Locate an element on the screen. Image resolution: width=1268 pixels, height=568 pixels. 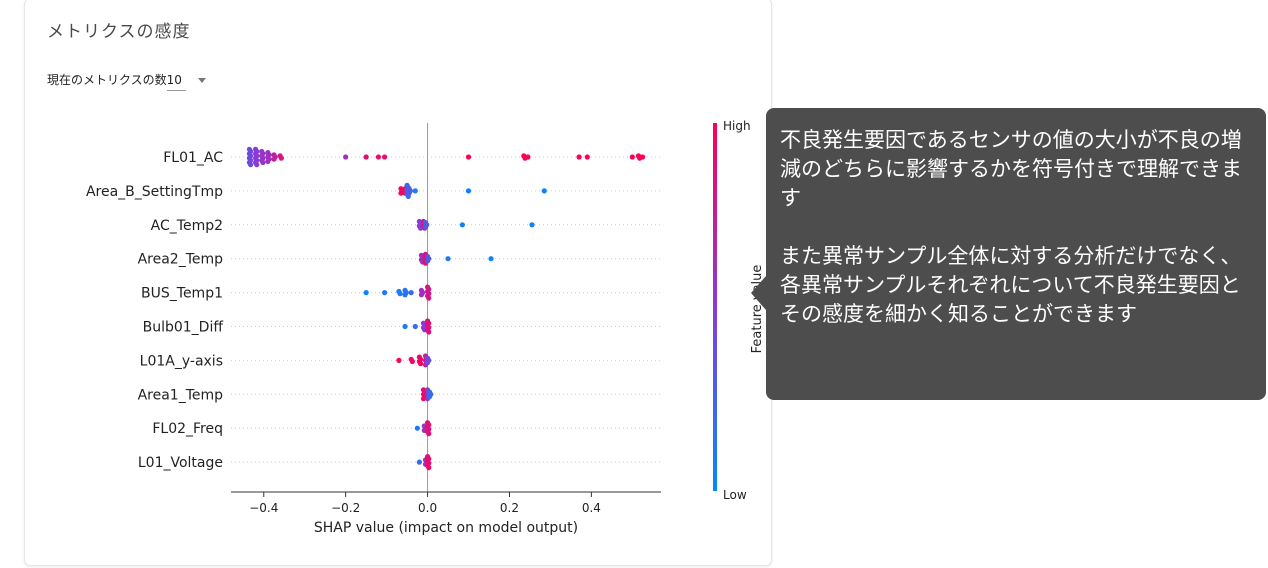
feature-label: Bulb01_Diff is located at coordinates (183, 328).